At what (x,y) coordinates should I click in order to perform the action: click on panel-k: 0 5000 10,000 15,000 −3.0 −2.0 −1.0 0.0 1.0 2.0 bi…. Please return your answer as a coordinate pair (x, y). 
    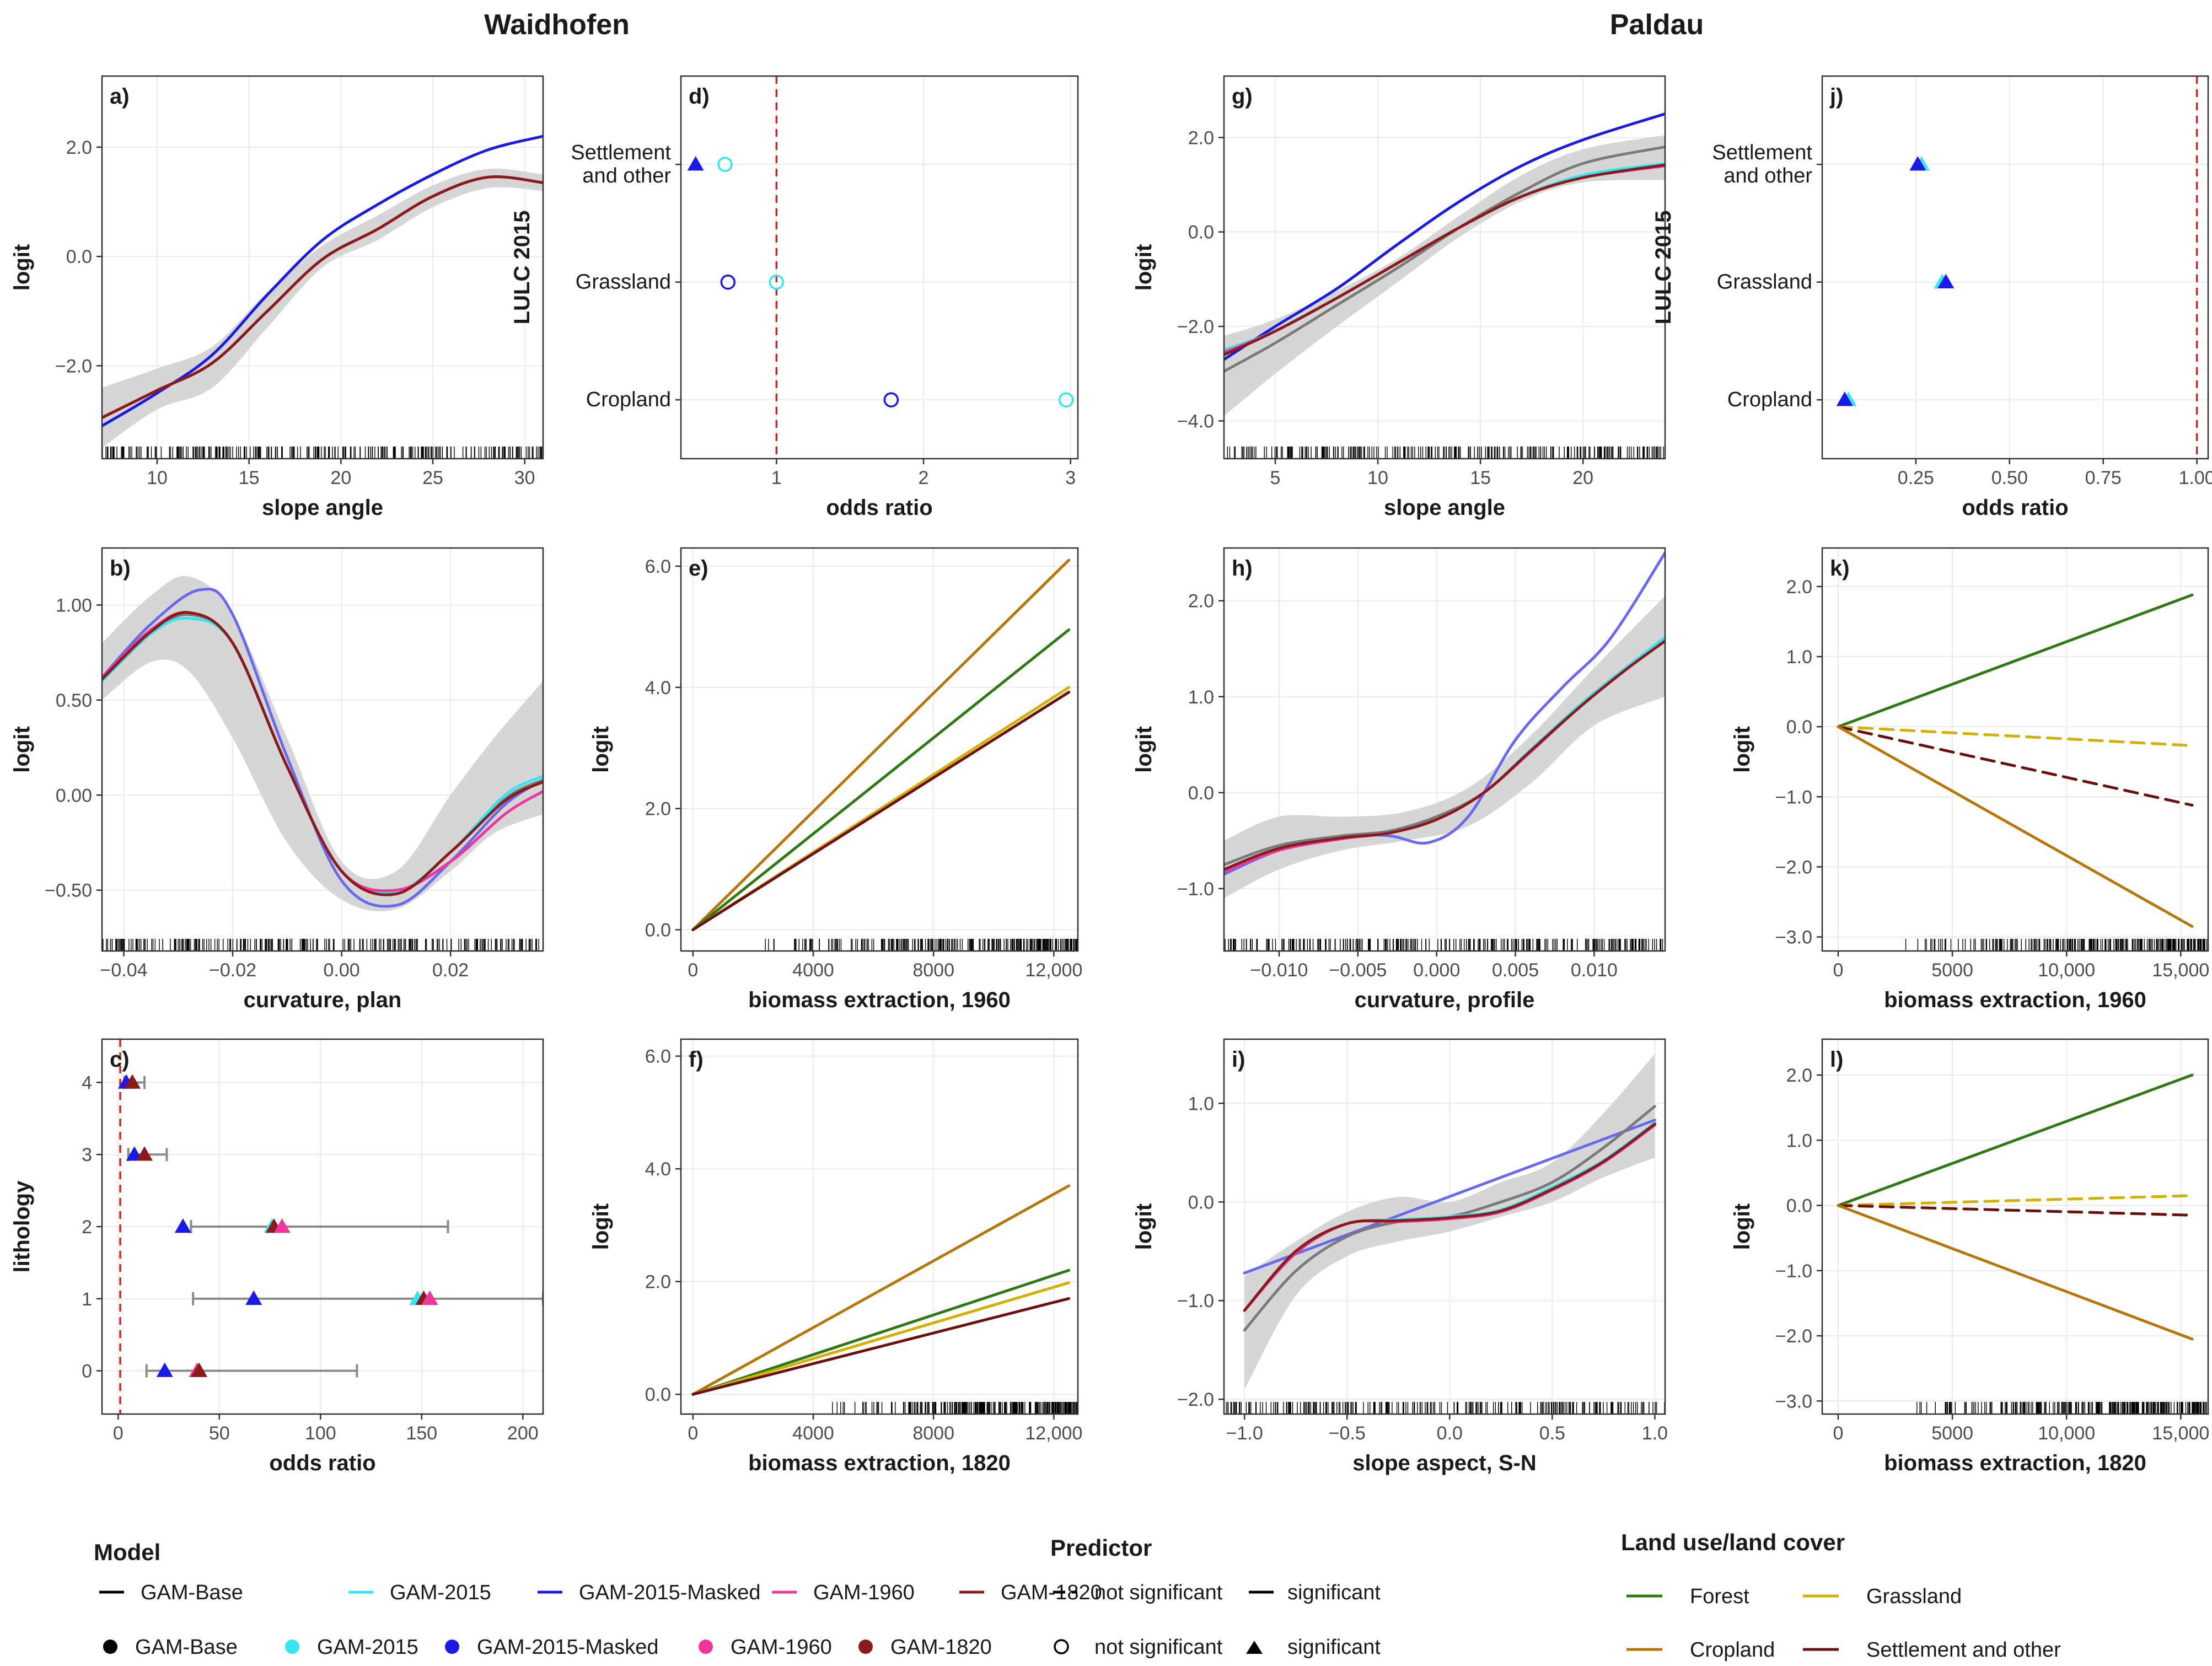
    Looking at the image, I should click on (1969, 779).